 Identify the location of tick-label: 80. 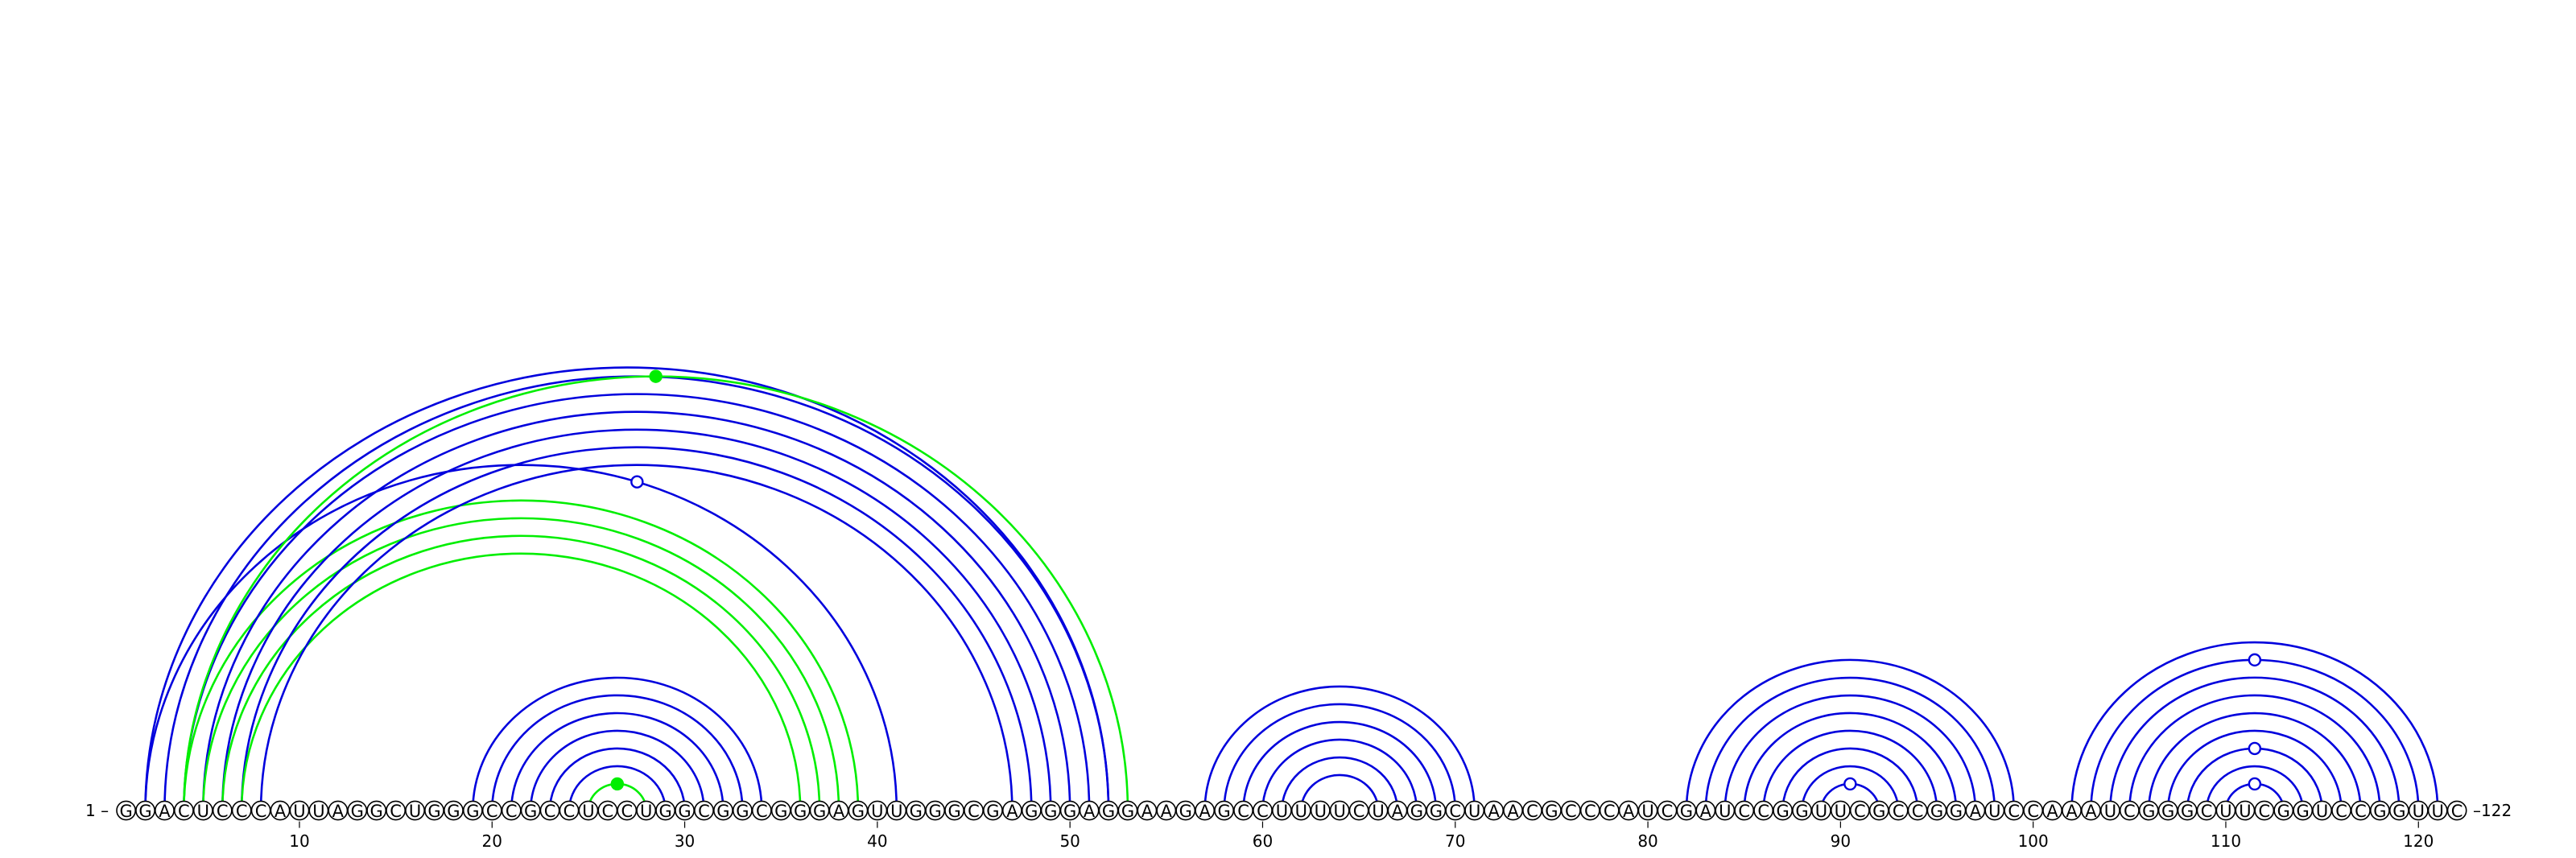
(1647, 841).